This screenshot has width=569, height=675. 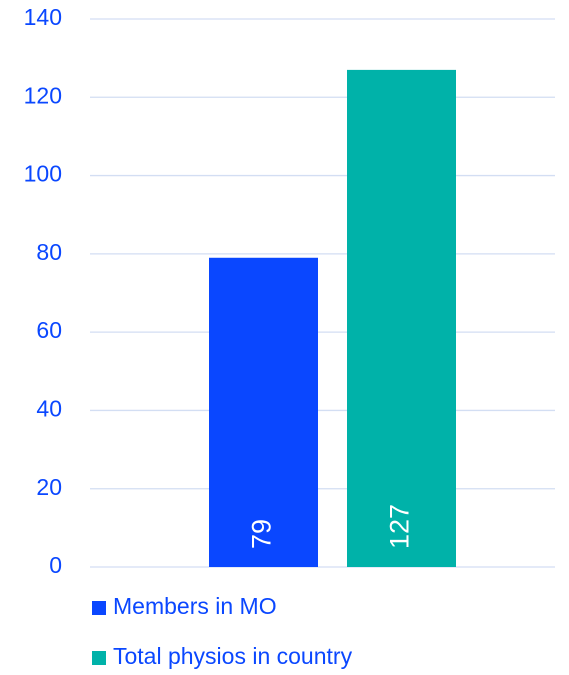 What do you see at coordinates (55, 565) in the screenshot?
I see `y-tick-label: 0` at bounding box center [55, 565].